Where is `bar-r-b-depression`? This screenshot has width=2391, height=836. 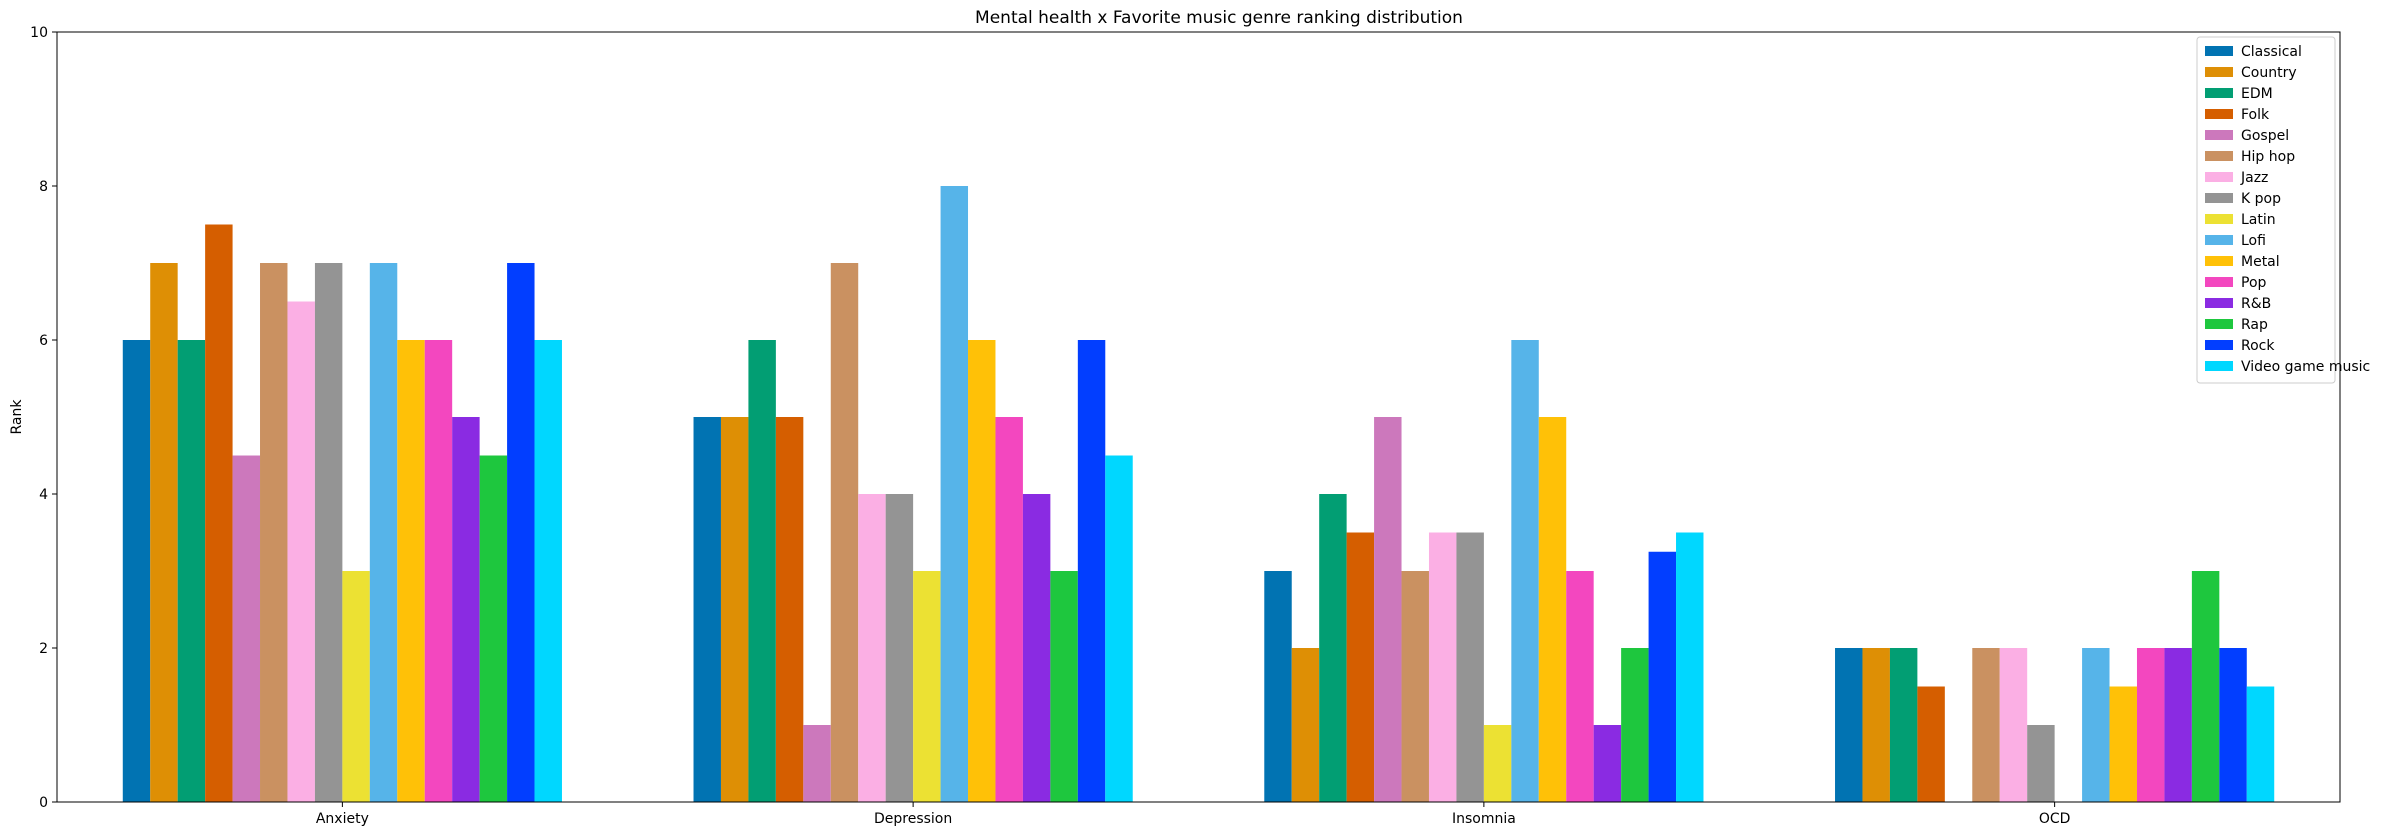
bar-r-b-depression is located at coordinates (1036, 648).